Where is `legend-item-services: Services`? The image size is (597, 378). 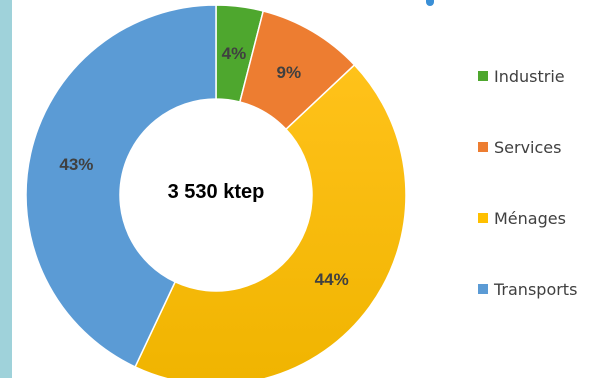
legend-item-services: Services is located at coordinates (527, 147).